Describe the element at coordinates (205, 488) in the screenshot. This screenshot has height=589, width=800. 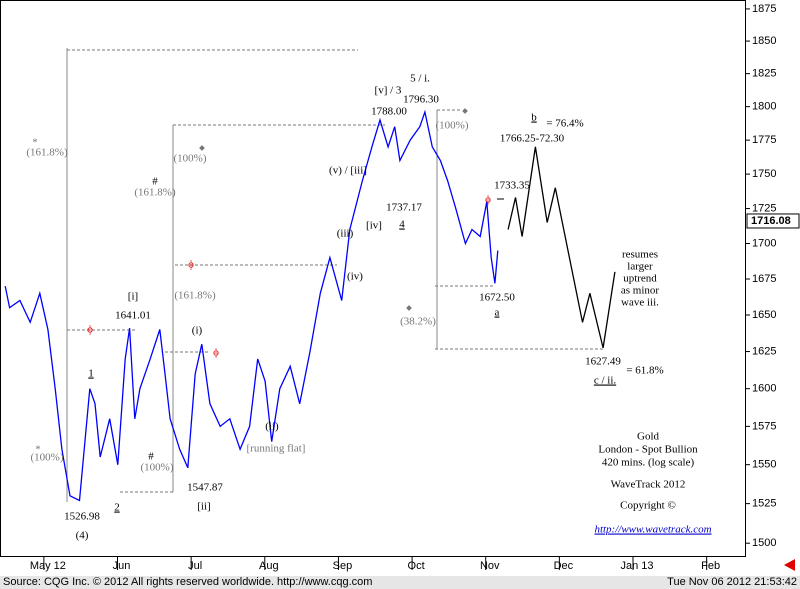
I see `wave-annotation: 1547.87` at that location.